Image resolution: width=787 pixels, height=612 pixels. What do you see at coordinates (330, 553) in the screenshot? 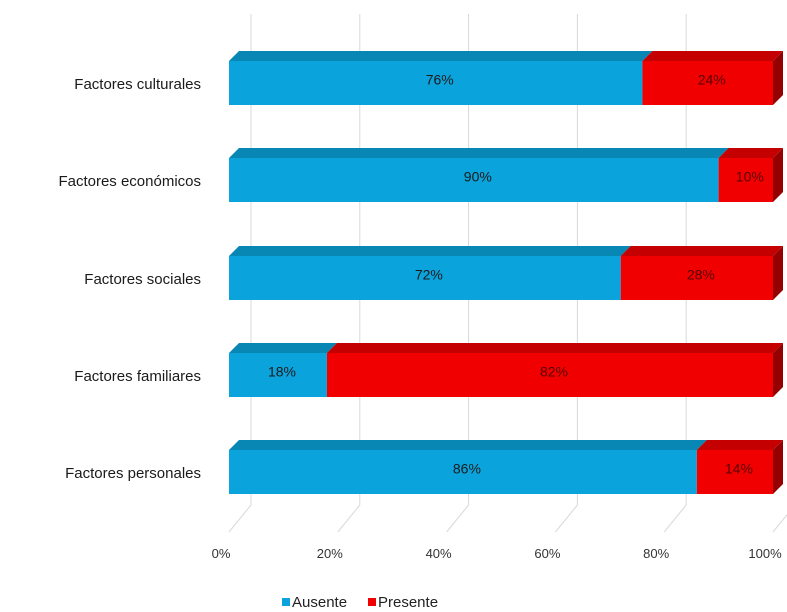
I see `x-tick-label: 20%` at bounding box center [330, 553].